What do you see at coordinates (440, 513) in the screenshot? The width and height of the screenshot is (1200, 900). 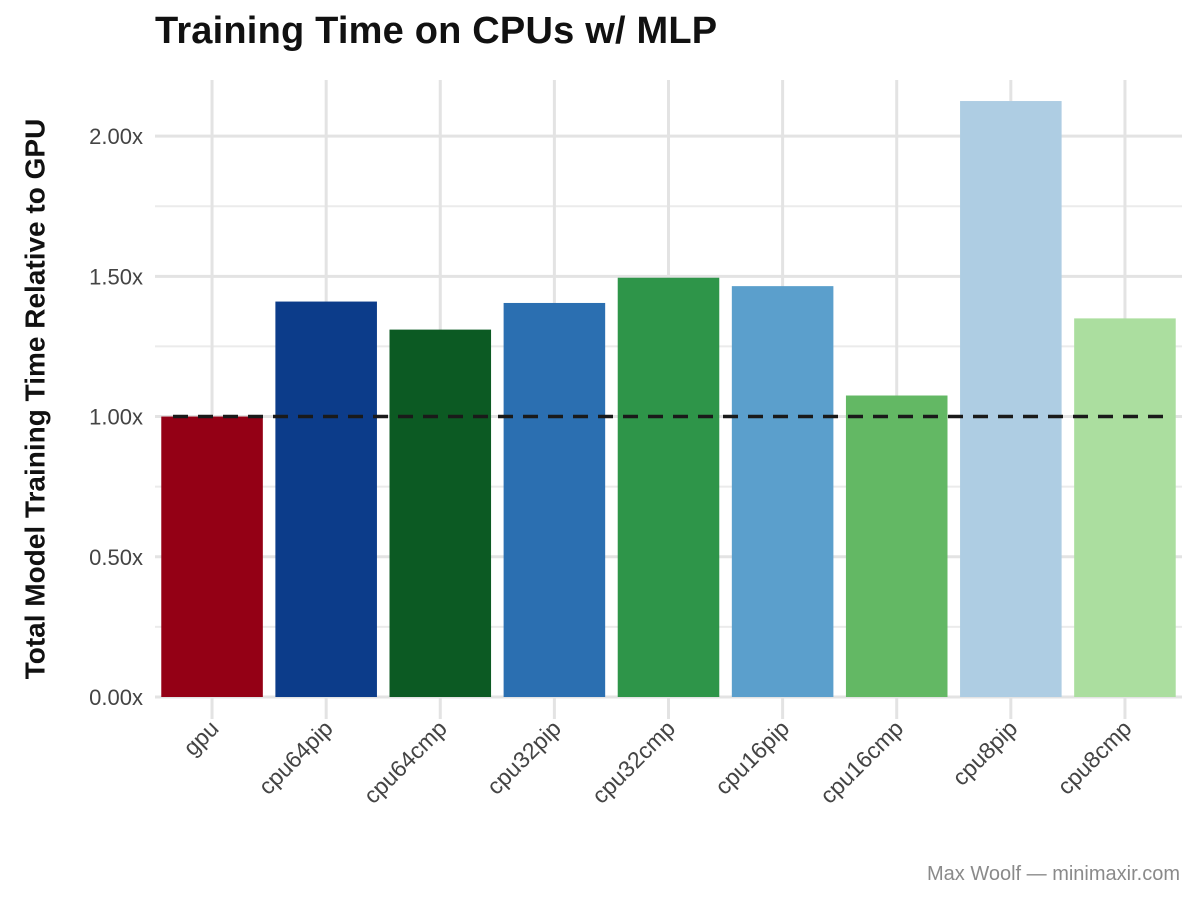 I see `bar-cpu64cmp` at bounding box center [440, 513].